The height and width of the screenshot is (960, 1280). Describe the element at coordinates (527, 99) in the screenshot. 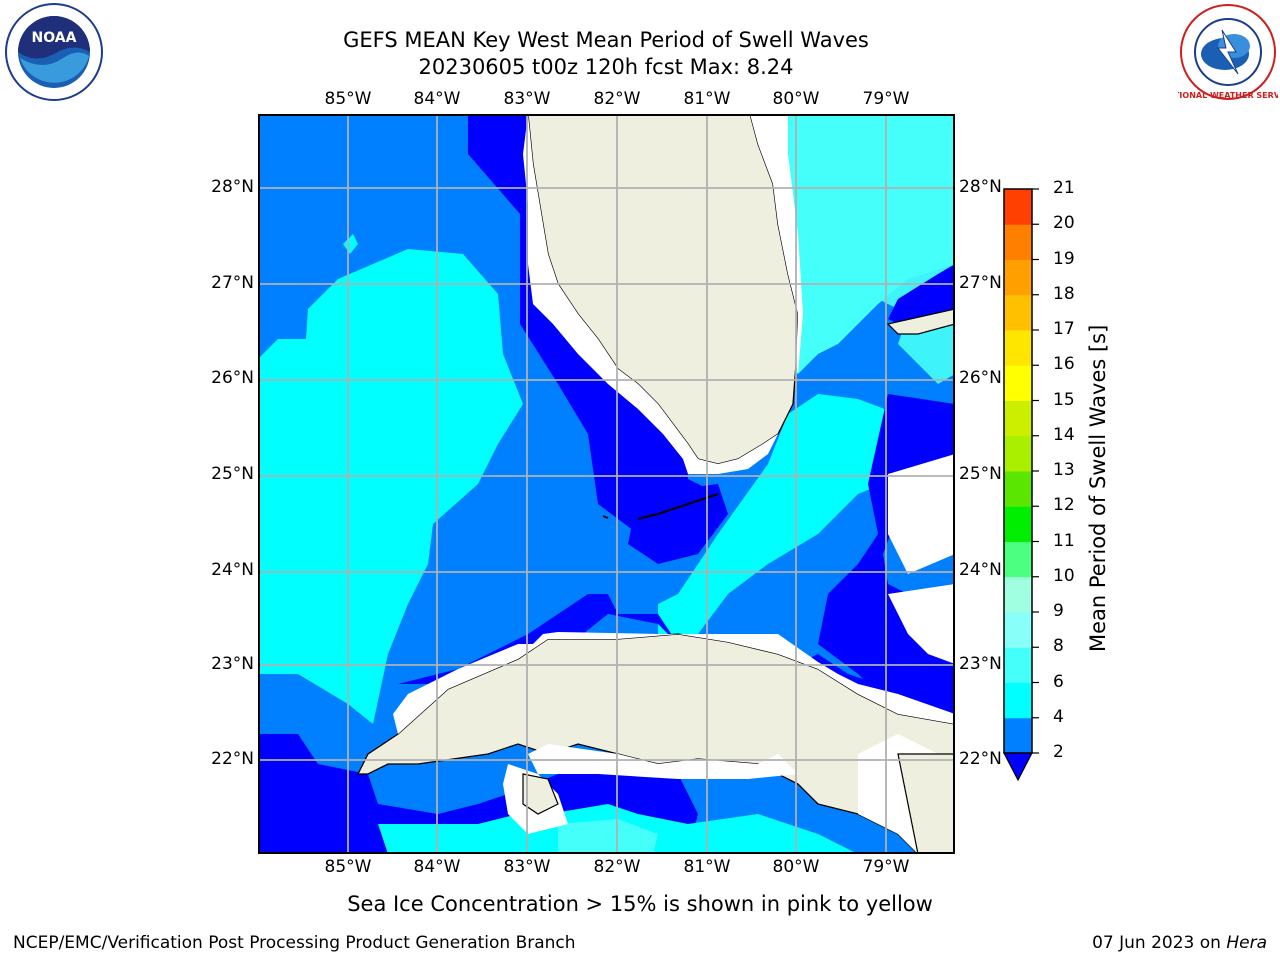

I see `lon-label-top: 83°W` at that location.